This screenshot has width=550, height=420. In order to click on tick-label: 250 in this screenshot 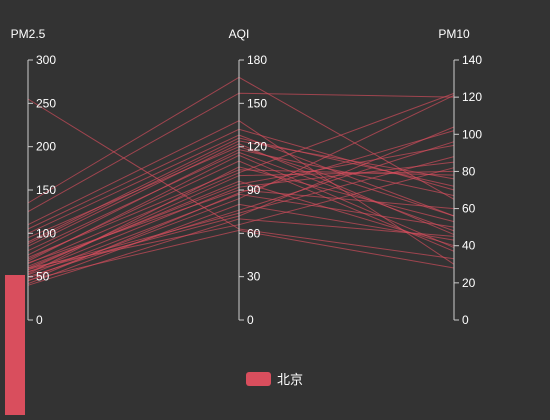, I will do `click(46, 103)`.